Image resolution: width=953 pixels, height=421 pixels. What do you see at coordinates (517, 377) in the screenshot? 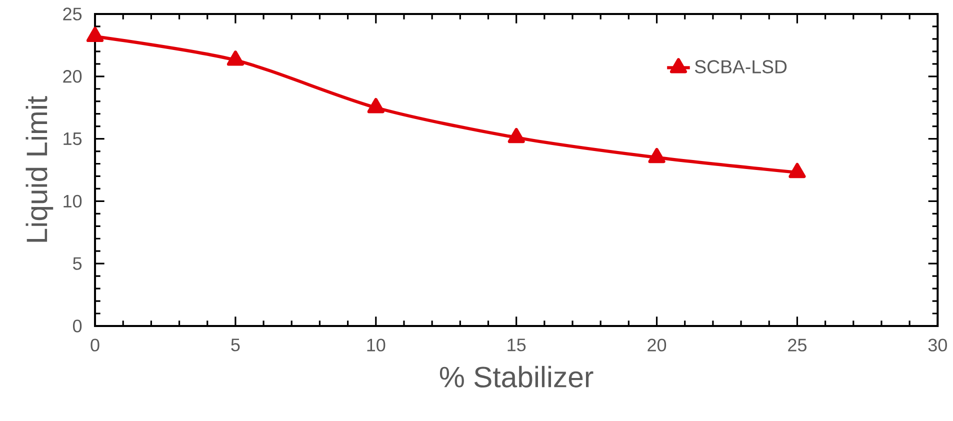
I see `x-axis-title: % Stabilizer` at bounding box center [517, 377].